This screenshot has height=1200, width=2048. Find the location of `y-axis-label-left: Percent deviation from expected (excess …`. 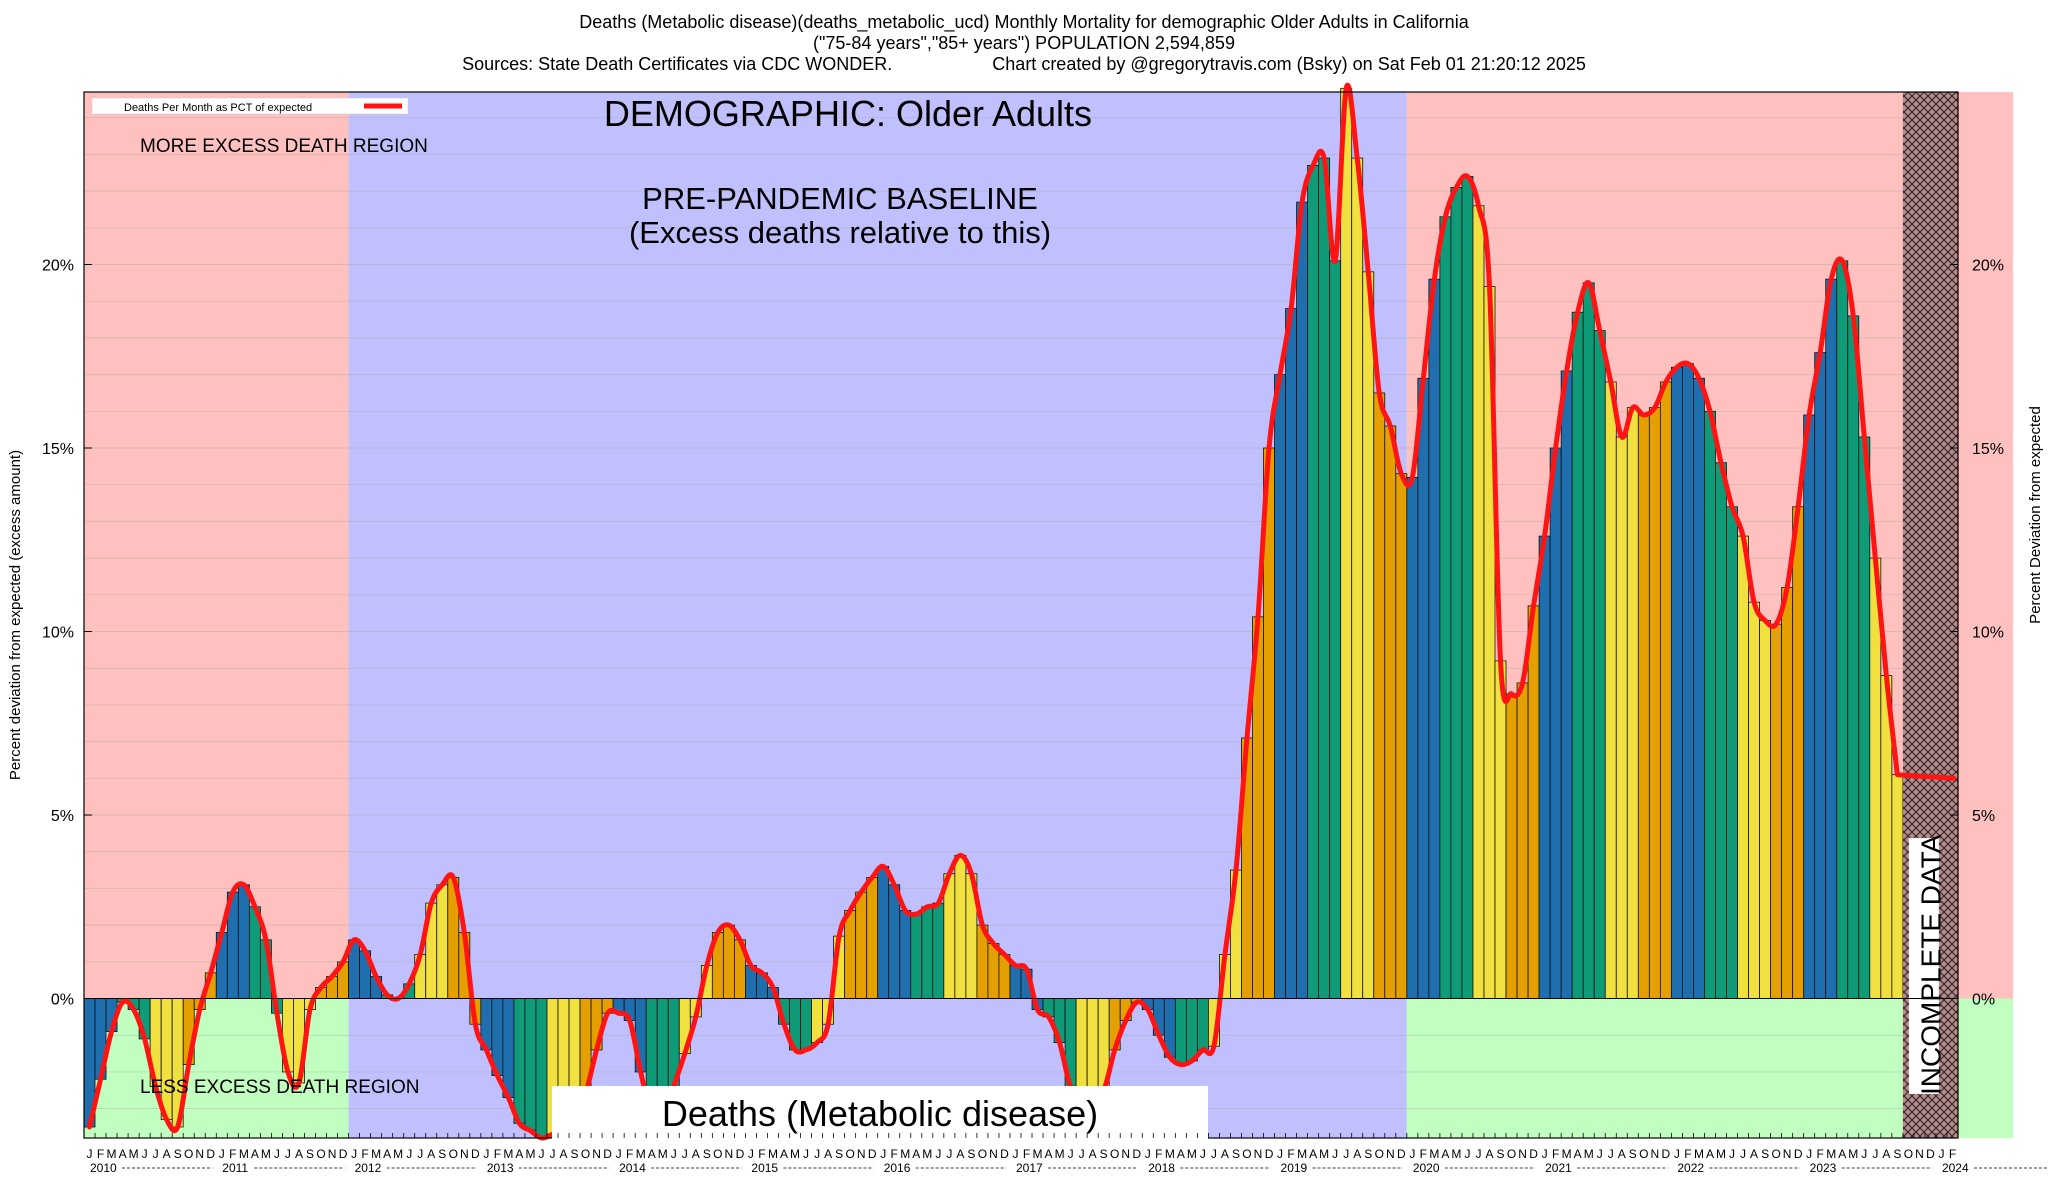

y-axis-label-left: Percent deviation from expected (excess … is located at coordinates (15, 615).